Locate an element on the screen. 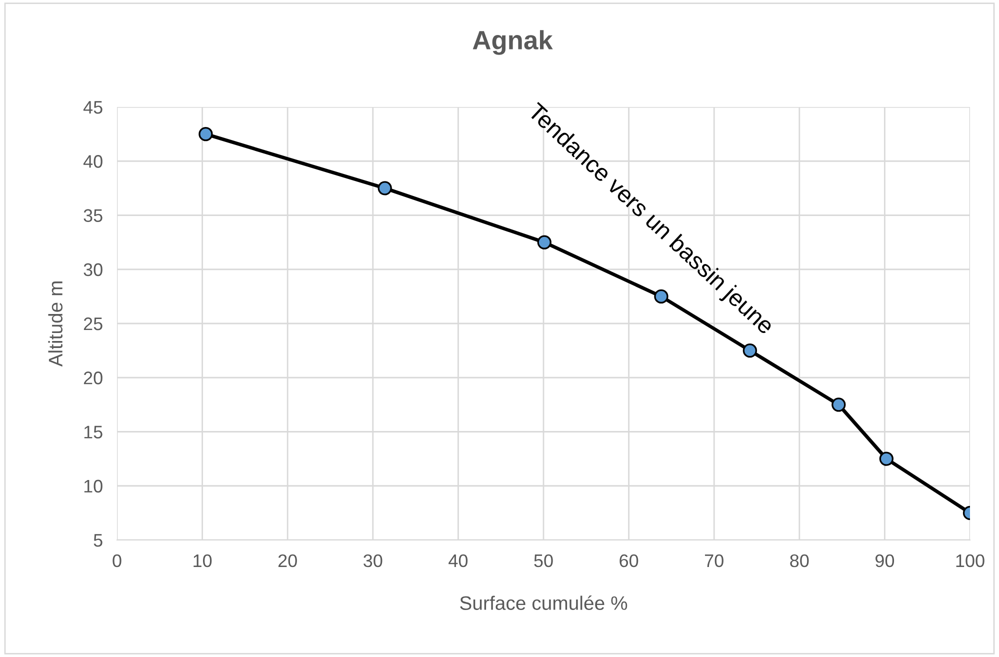 This screenshot has width=999, height=657. x-tick-label: 0 is located at coordinates (117, 561).